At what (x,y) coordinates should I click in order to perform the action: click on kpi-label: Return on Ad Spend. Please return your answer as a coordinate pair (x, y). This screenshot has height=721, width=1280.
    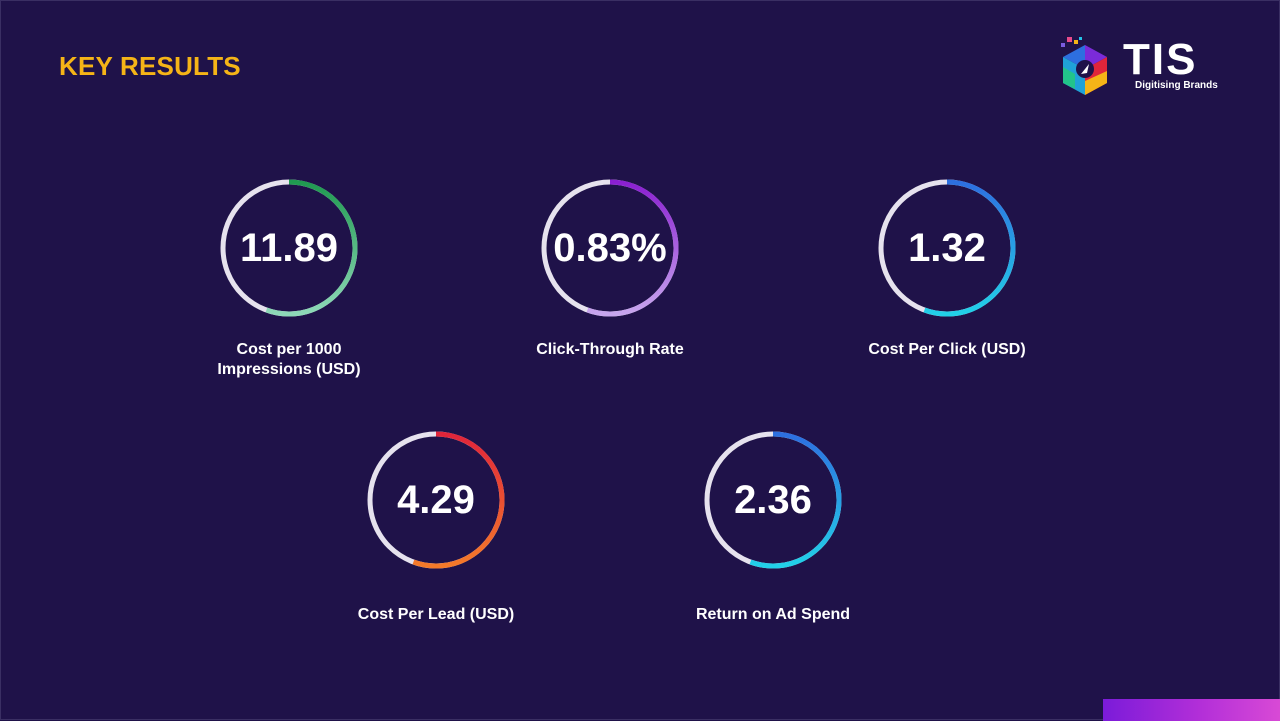
    Looking at the image, I should click on (773, 614).